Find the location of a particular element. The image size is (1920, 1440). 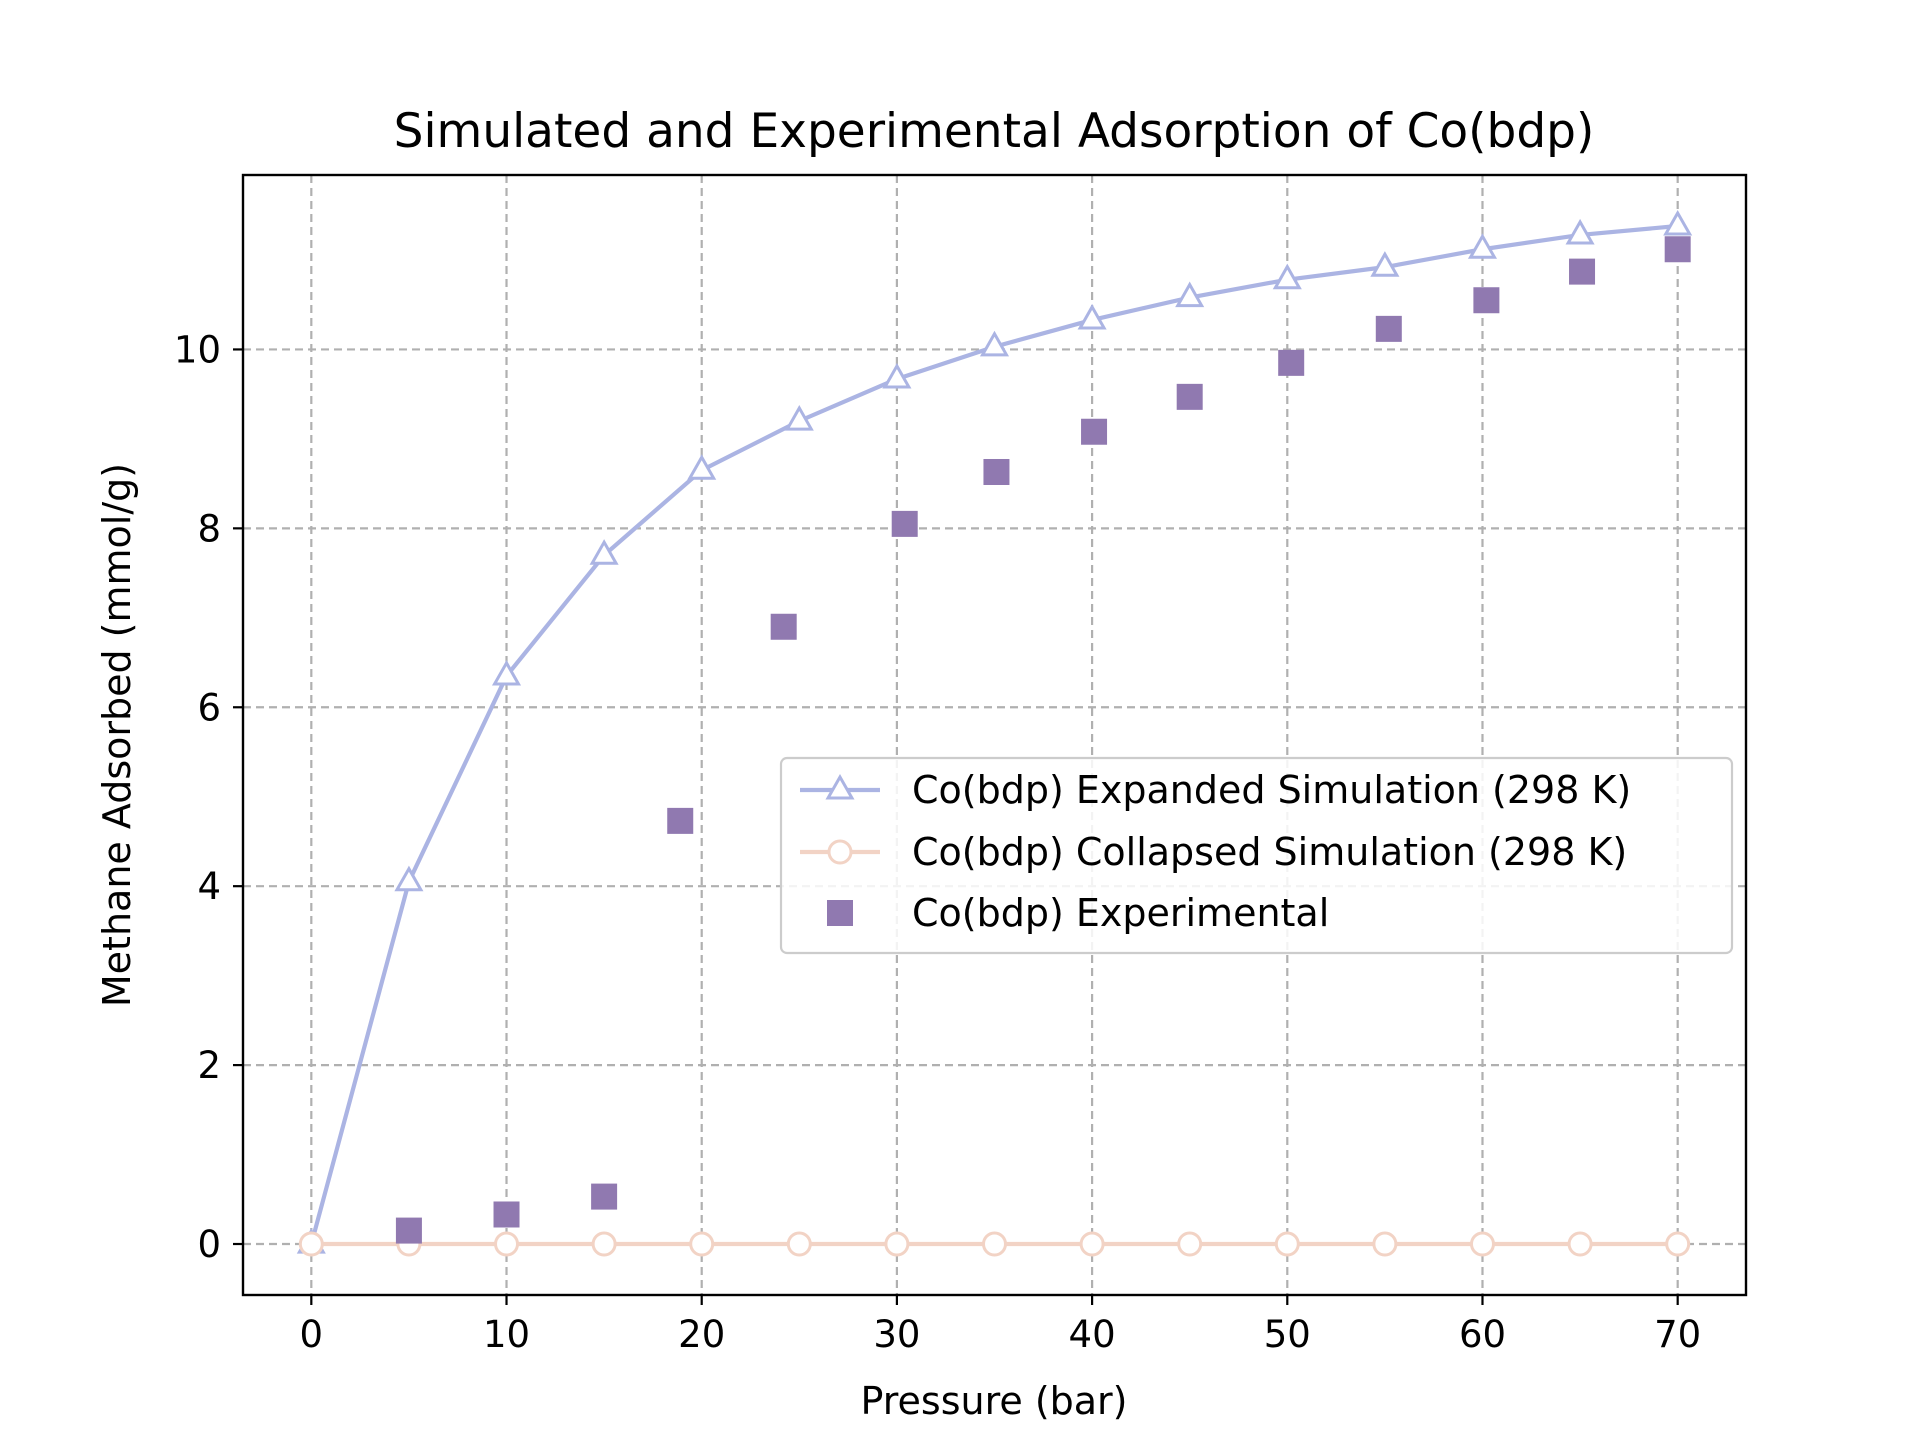

y-tick-label: 4 is located at coordinates (209, 886).